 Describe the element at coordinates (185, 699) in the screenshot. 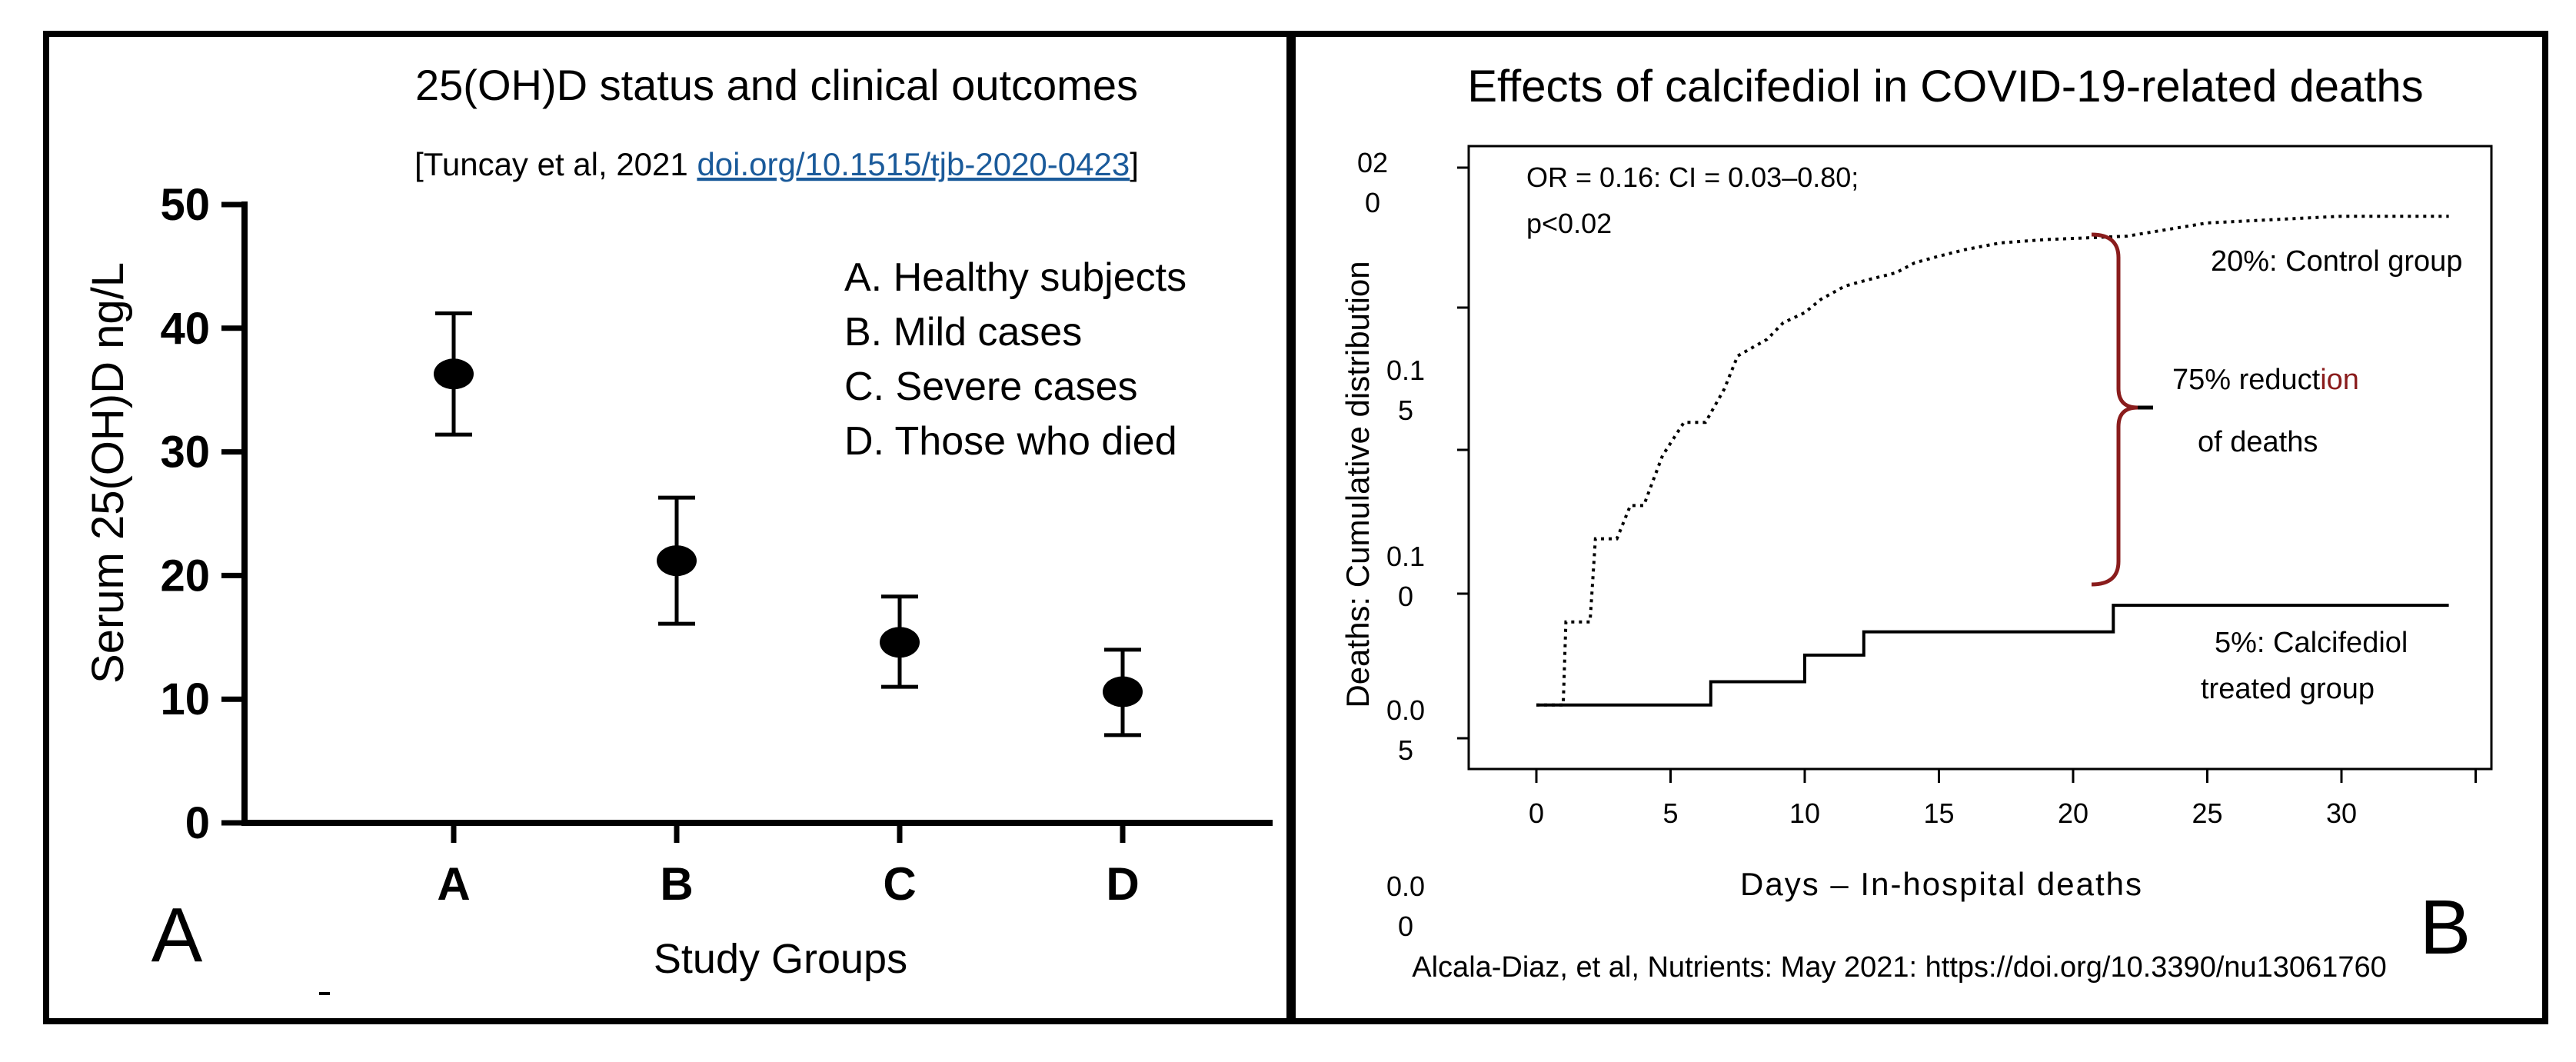

I see `chart-a-y-tick-label: 10` at that location.